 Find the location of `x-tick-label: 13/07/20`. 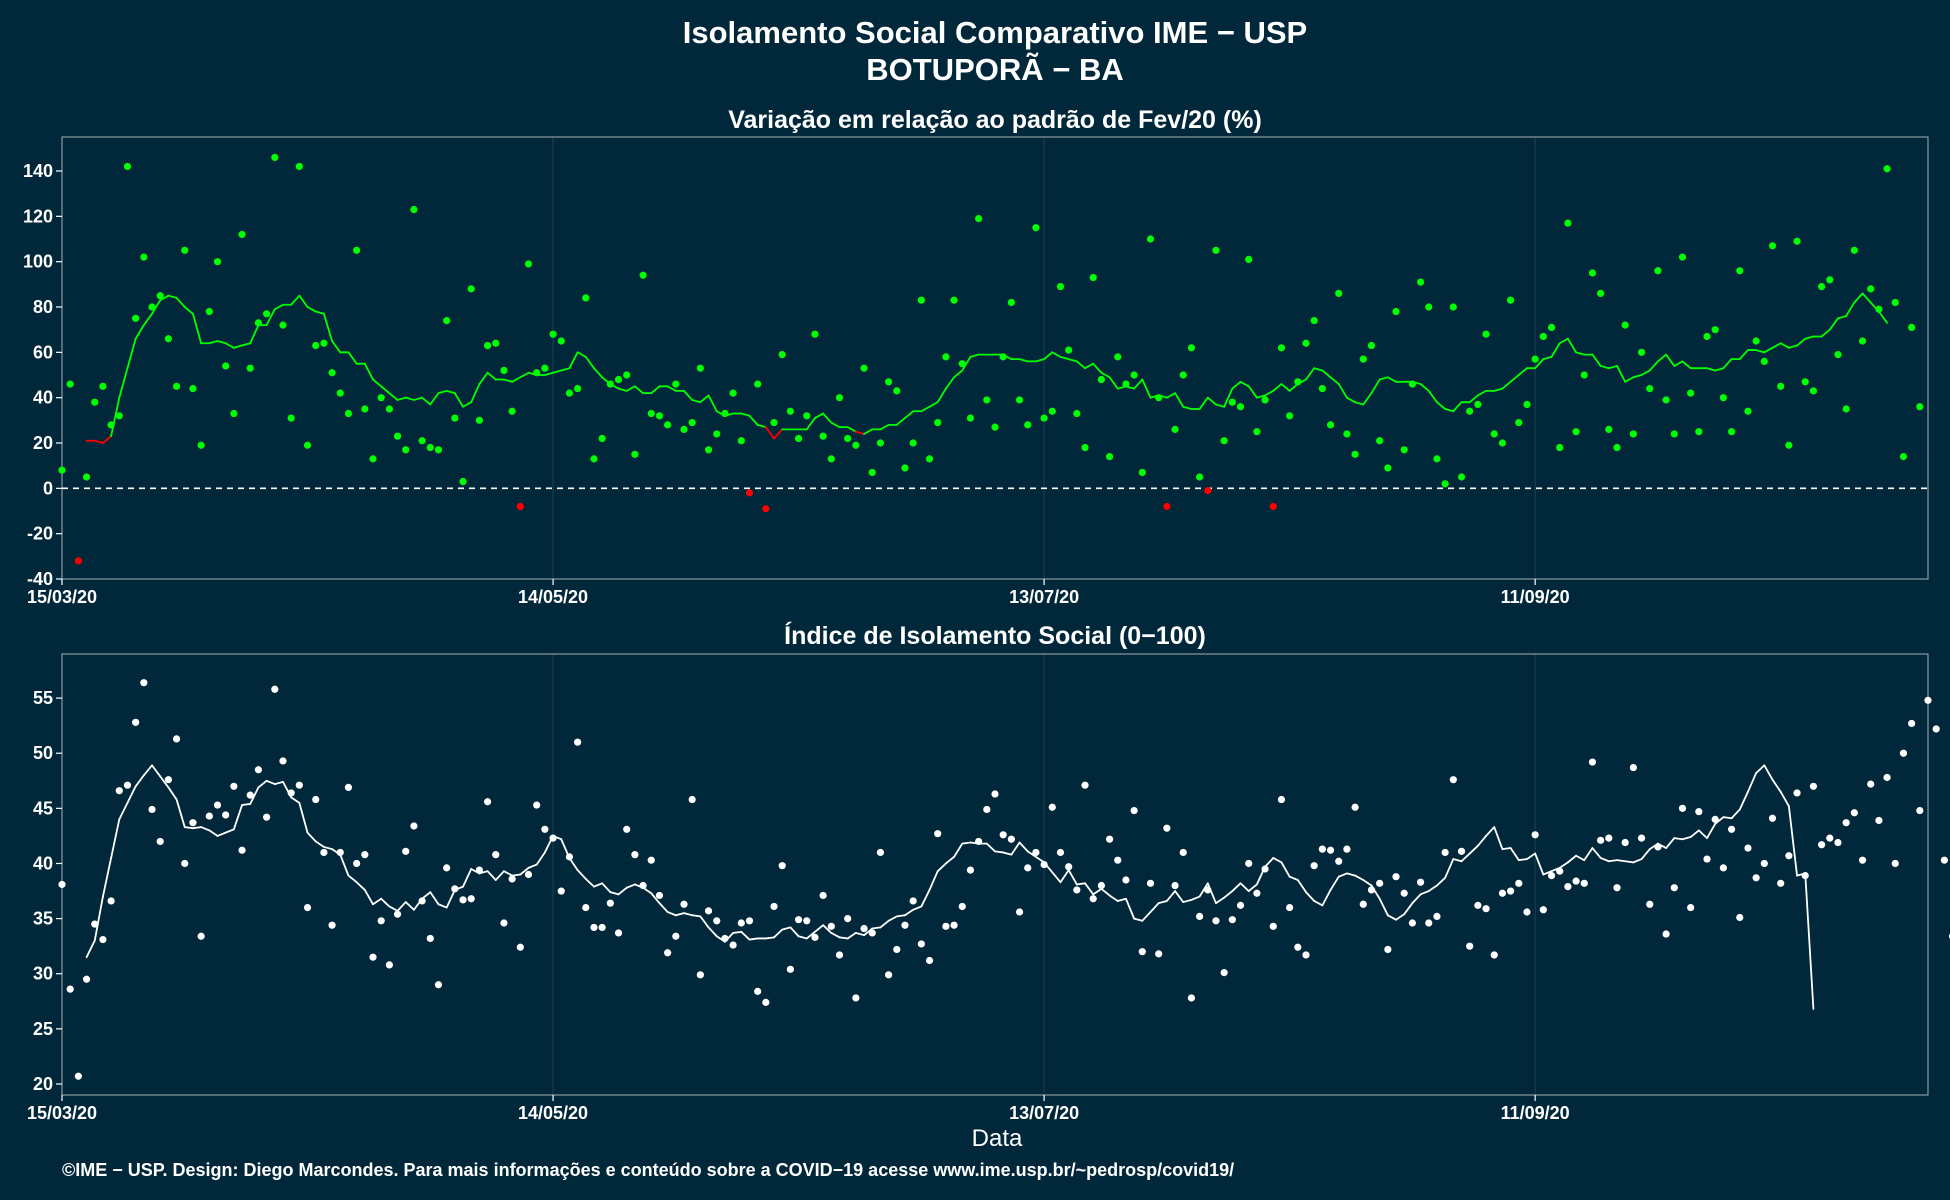

x-tick-label: 13/07/20 is located at coordinates (1044, 597).